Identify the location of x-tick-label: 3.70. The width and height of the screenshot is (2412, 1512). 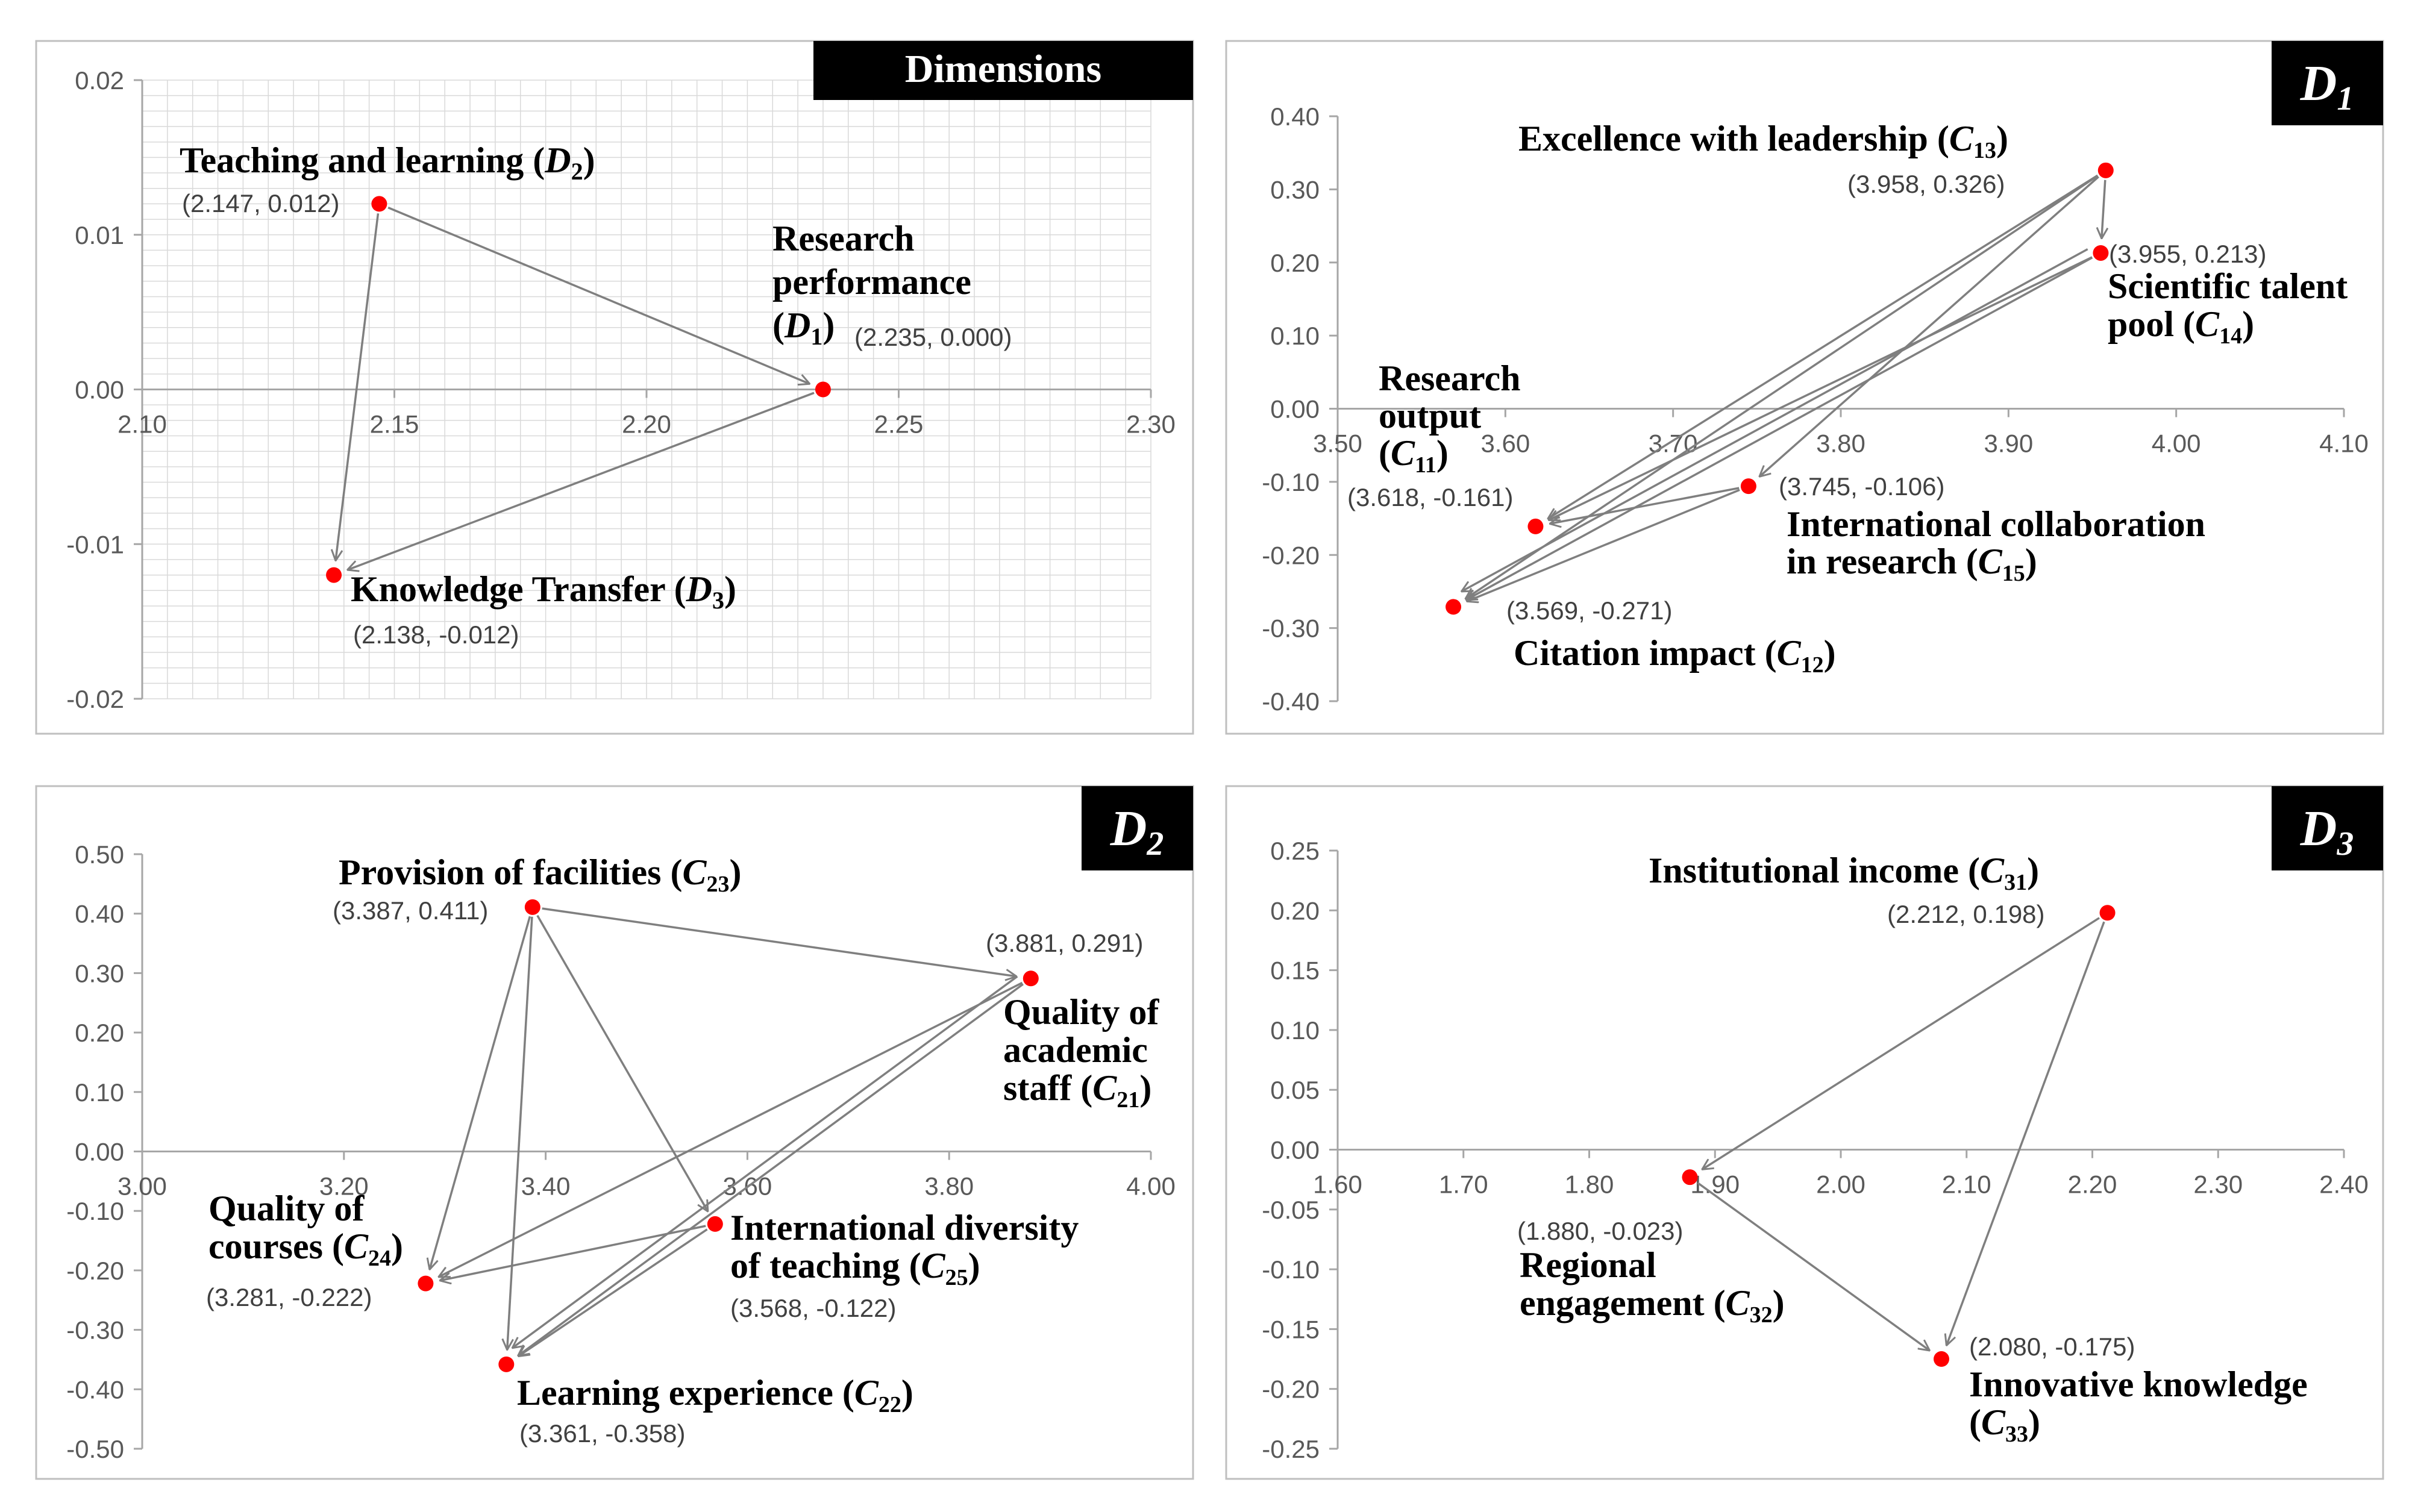
(1673, 444).